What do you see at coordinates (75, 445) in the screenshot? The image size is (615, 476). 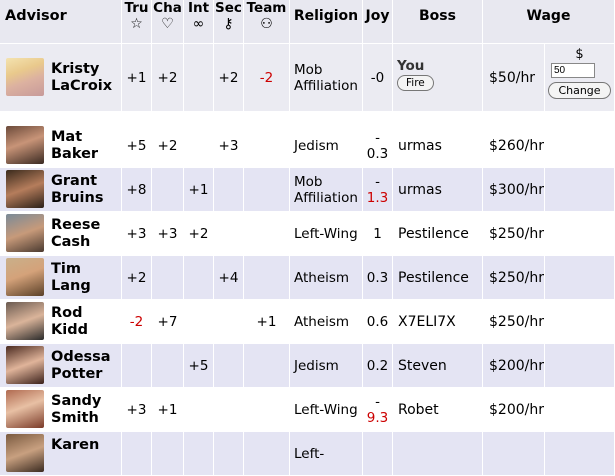 I see `advisor-name: Karen` at bounding box center [75, 445].